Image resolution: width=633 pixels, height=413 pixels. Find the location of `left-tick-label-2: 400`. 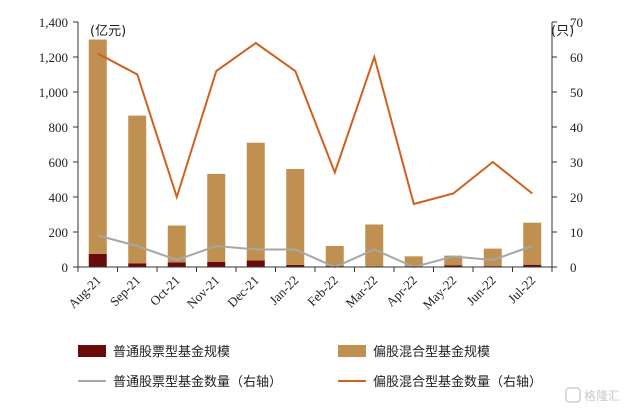

left-tick-label-2: 400 is located at coordinates (59, 197).